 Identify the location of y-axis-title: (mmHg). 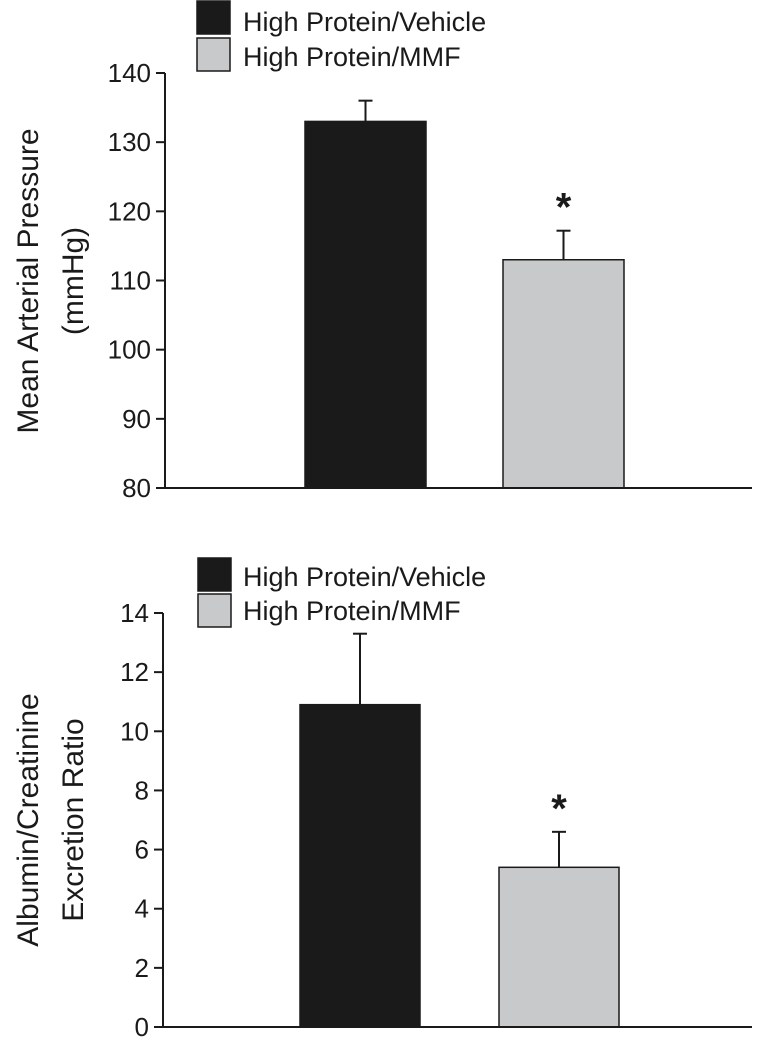
(73, 281).